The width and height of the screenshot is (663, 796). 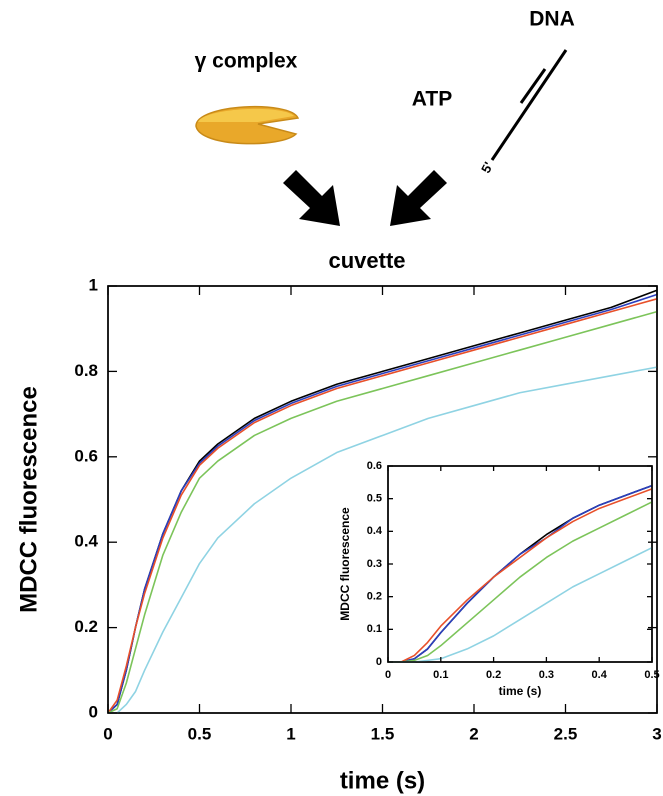 I want to click on x-tick-label: 1.5, so click(x=383, y=733).